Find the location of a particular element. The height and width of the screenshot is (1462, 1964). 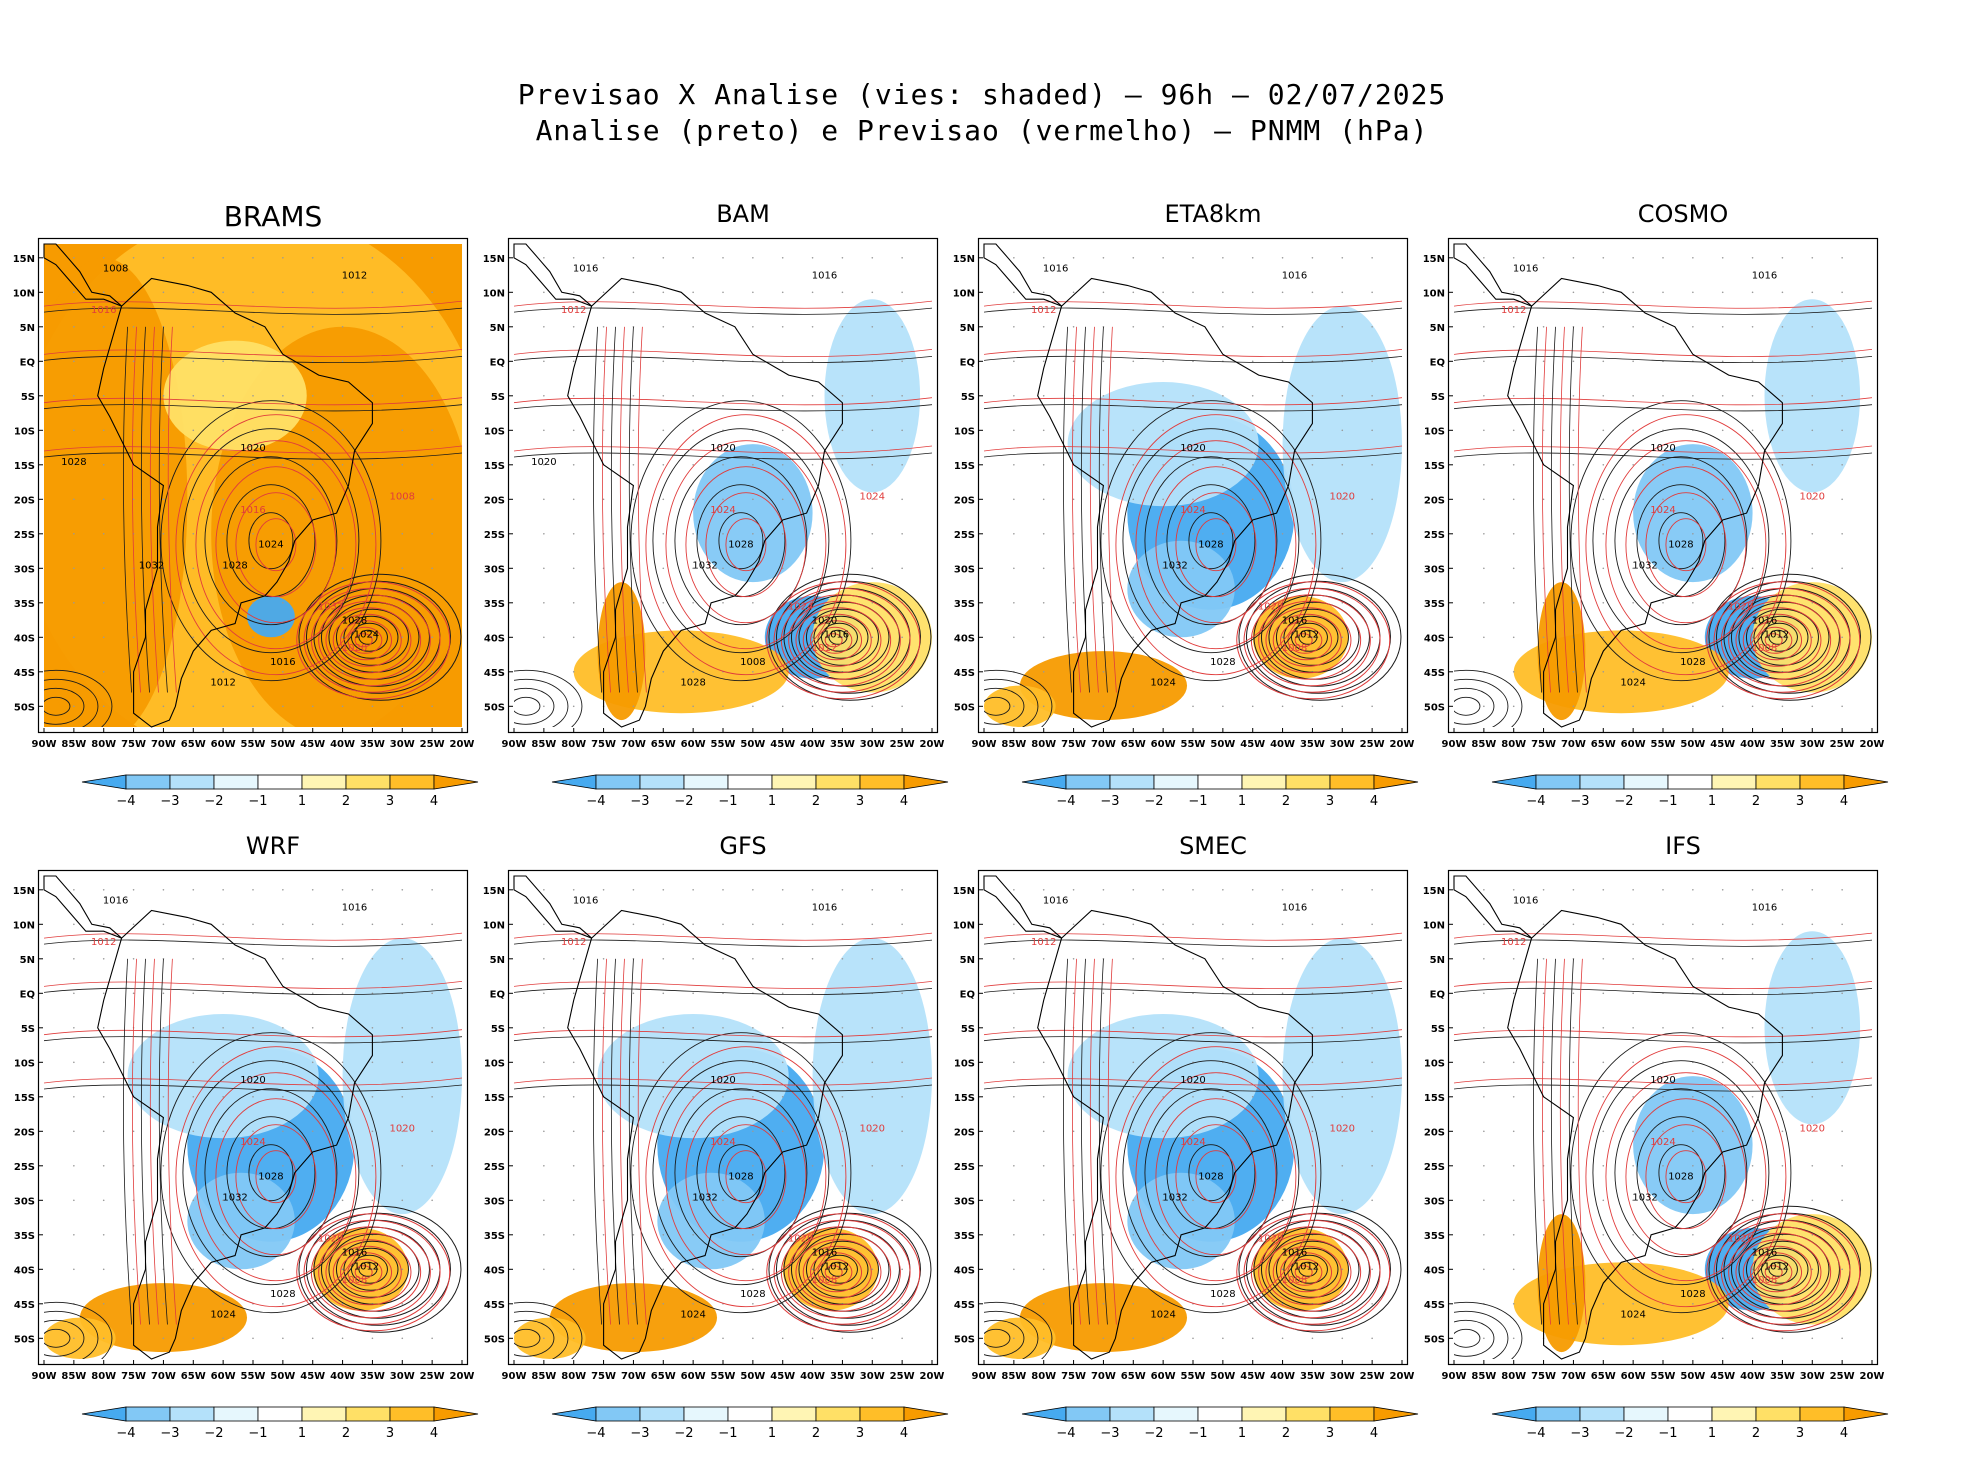

lat-tick-label: 40S is located at coordinates (1434, 1270).